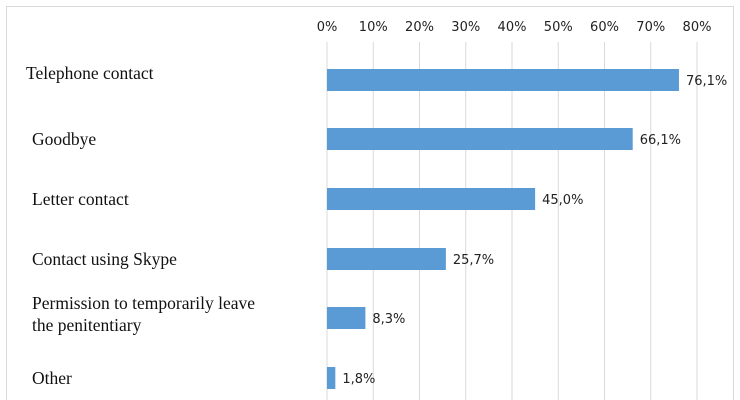  What do you see at coordinates (64, 139) in the screenshot?
I see `category-label: Goodbye` at bounding box center [64, 139].